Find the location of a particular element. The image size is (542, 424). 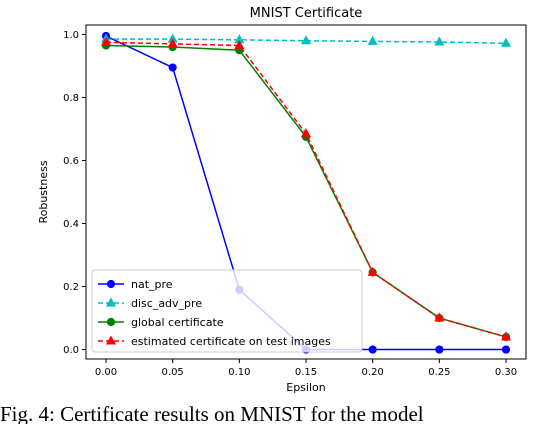

legend-label: nat_pre is located at coordinates (152, 284).